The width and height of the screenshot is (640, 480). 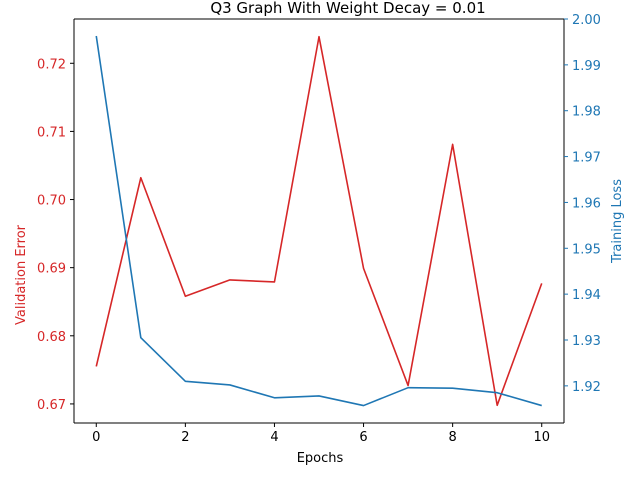 I want to click on y-axis-left-label: Validation Error, so click(x=21, y=274).